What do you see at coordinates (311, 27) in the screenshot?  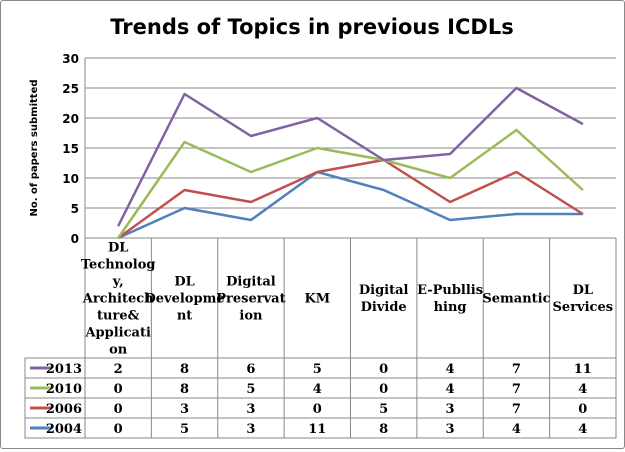 I see `chart-title: Trends of Topics in previous ICDLs` at bounding box center [311, 27].